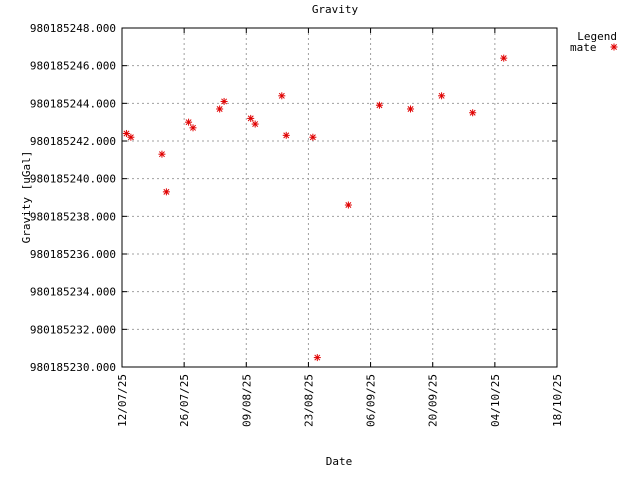 The image size is (640, 480). I want to click on y-tick-label: 980185234.000, so click(73, 292).